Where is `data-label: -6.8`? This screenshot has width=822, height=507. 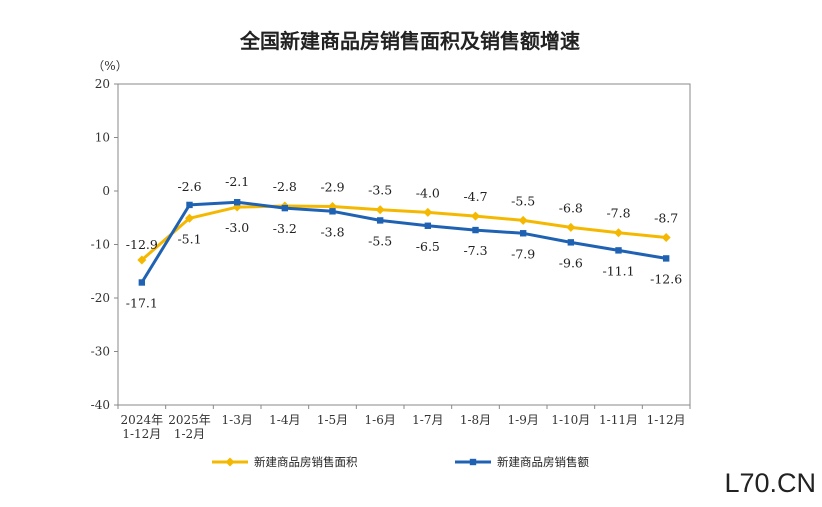
data-label: -6.8 is located at coordinates (571, 207).